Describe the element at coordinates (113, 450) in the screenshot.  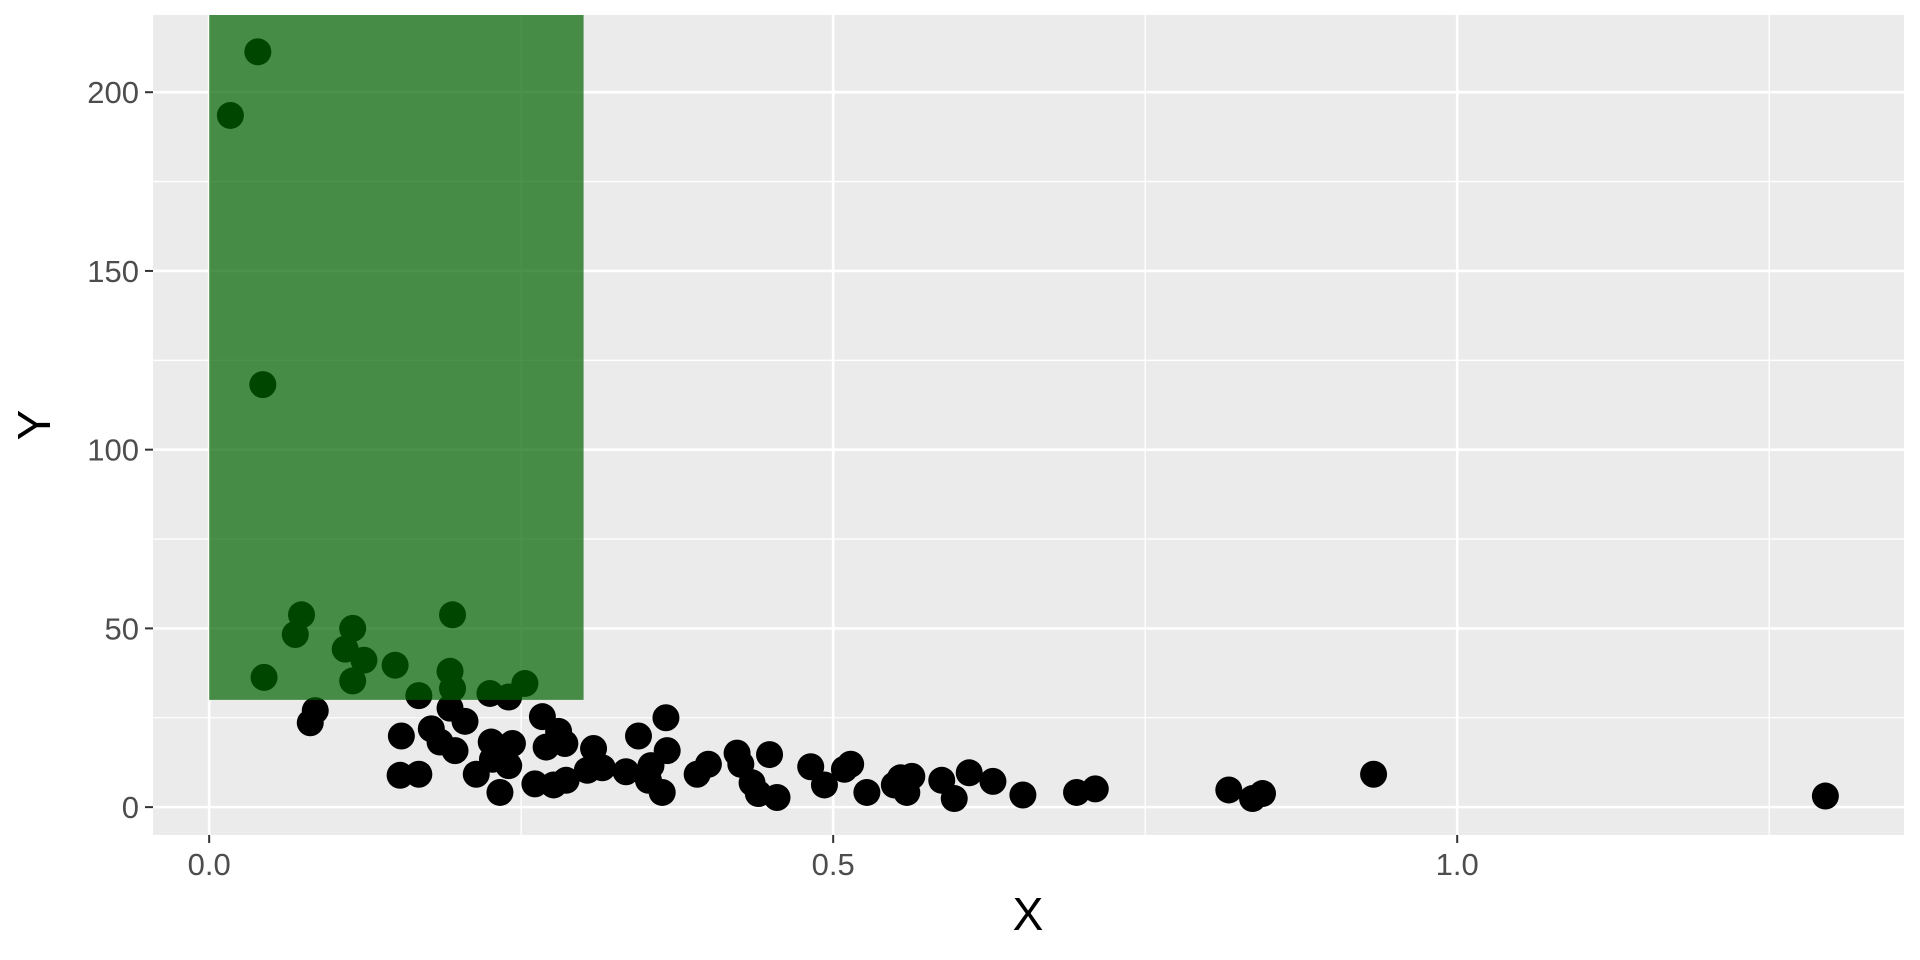
I see `y-tick-label: 100` at that location.